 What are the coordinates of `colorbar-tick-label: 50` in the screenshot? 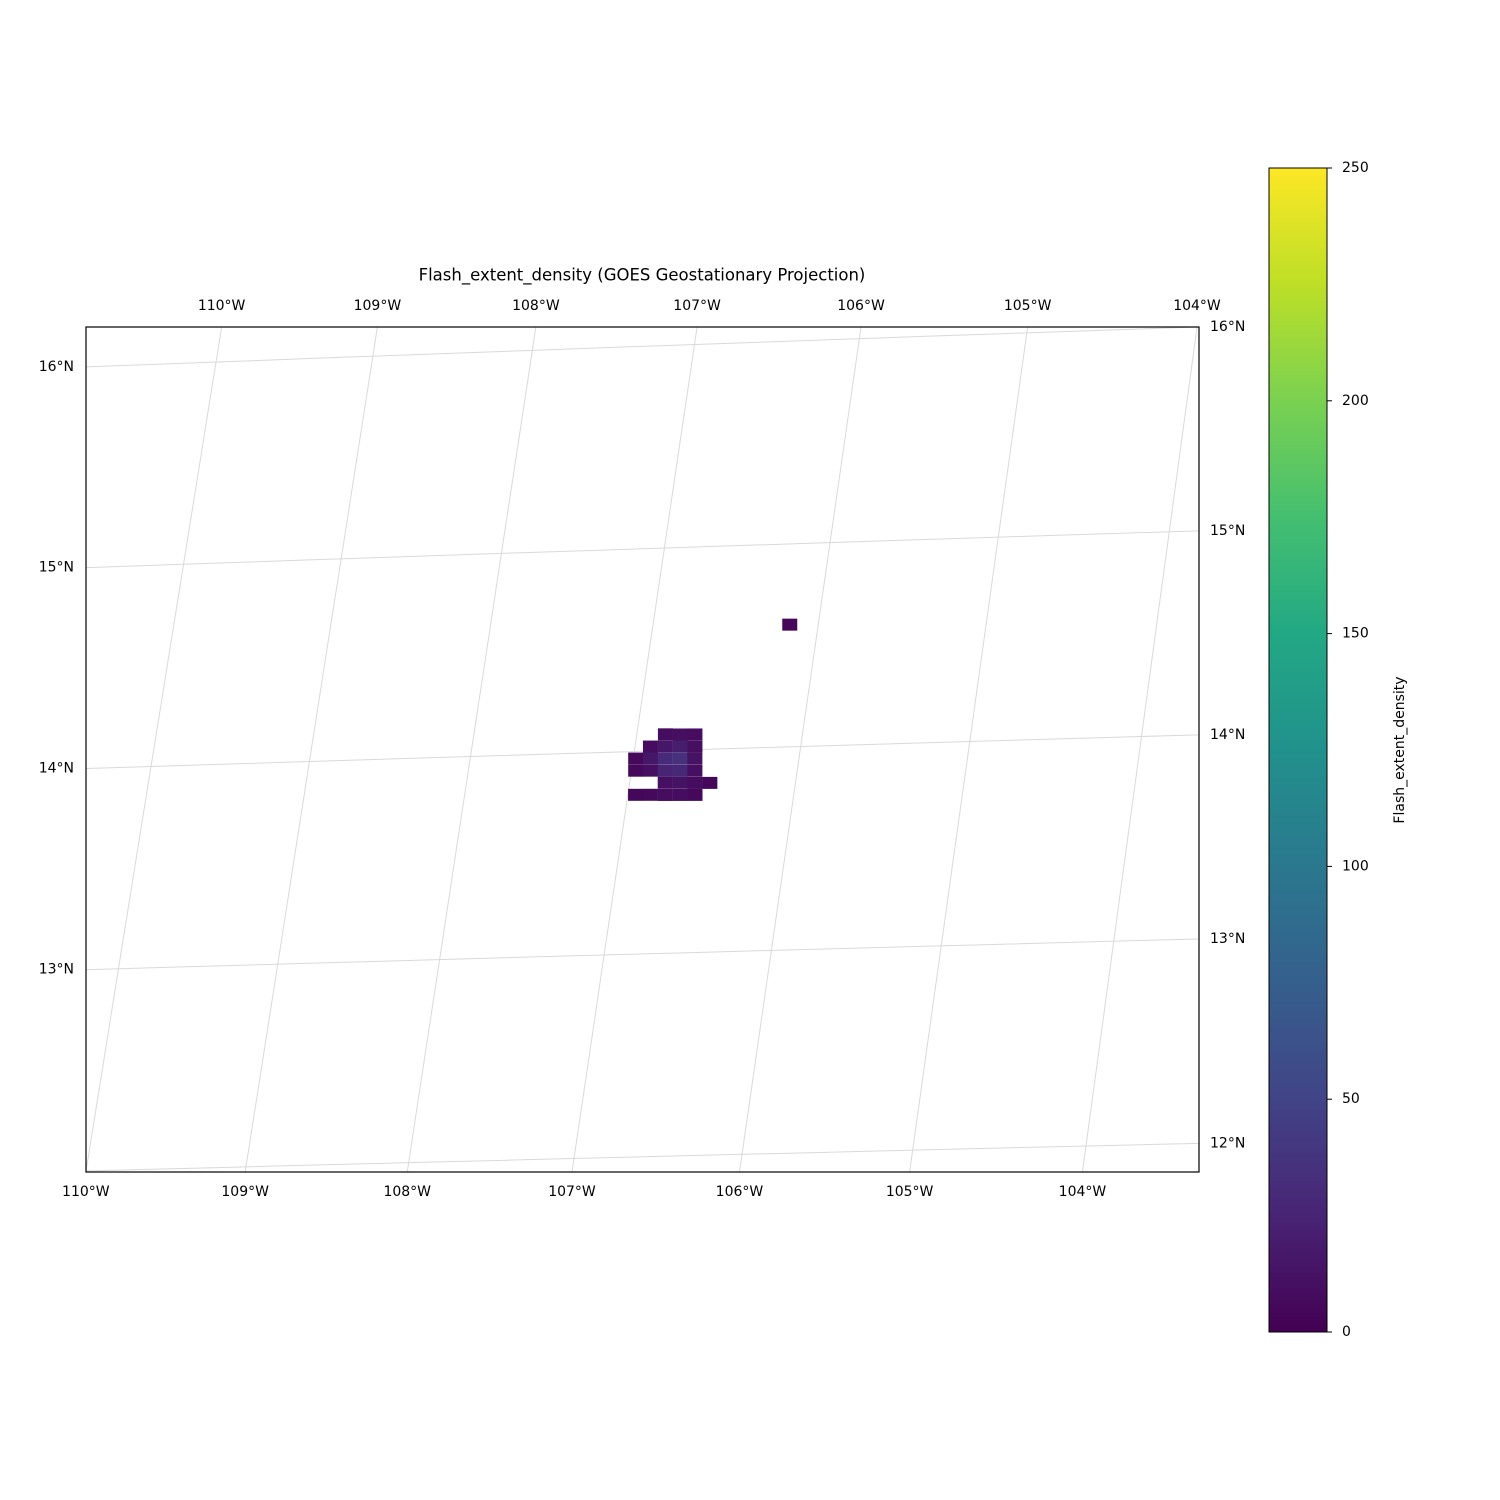 It's located at (1351, 1099).